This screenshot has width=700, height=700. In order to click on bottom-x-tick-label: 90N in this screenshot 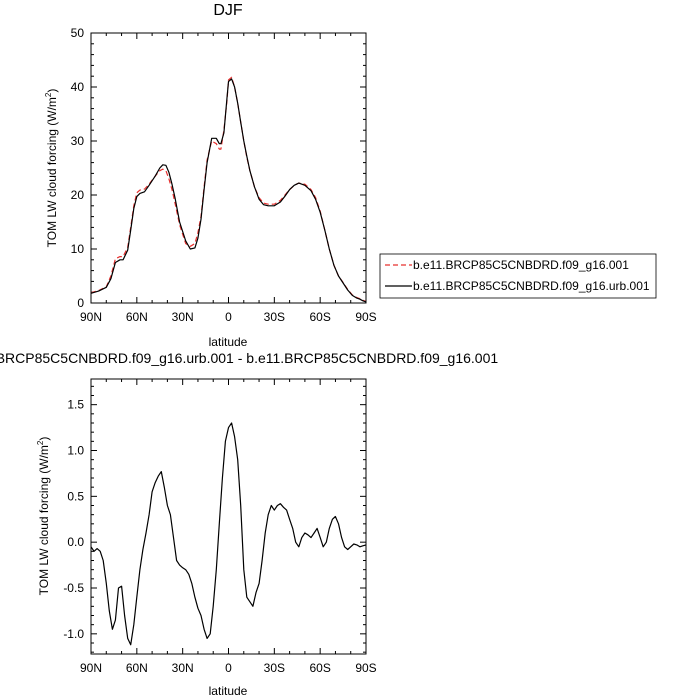, I will do `click(91, 668)`.